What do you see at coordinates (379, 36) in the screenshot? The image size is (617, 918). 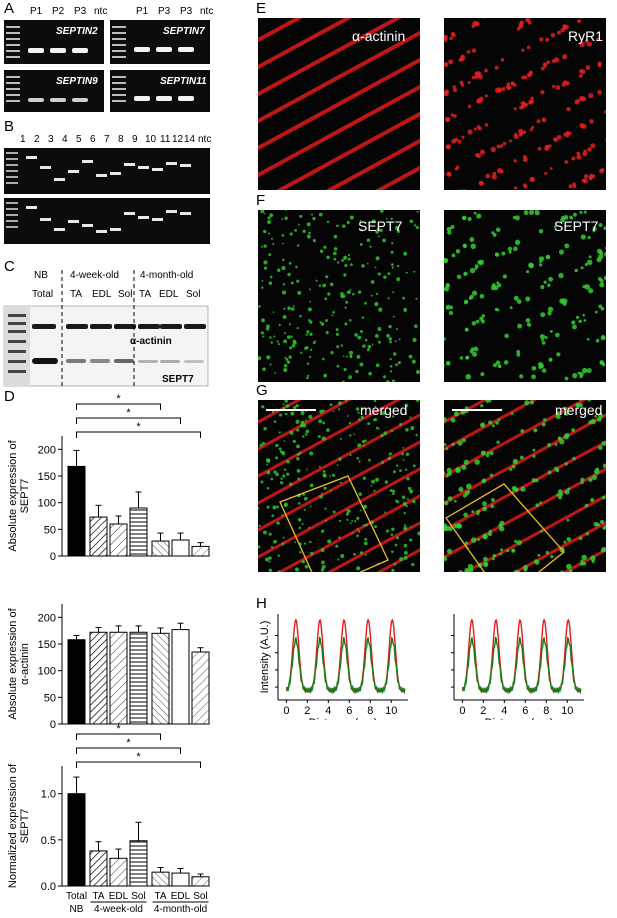 I see `label-alpha-actinin: α-actinin` at bounding box center [379, 36].